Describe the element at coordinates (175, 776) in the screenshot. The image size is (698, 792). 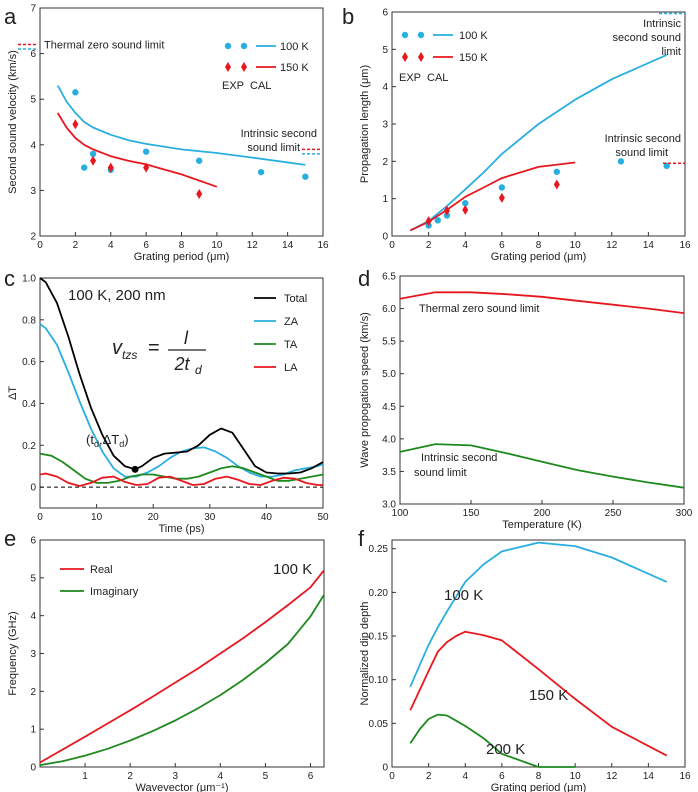
I see `x-tick-label: 3` at that location.